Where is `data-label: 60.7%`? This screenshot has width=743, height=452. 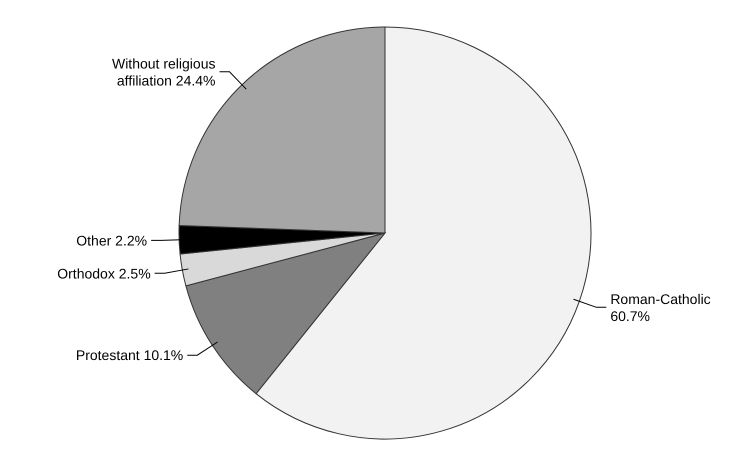 data-label: 60.7% is located at coordinates (630, 316).